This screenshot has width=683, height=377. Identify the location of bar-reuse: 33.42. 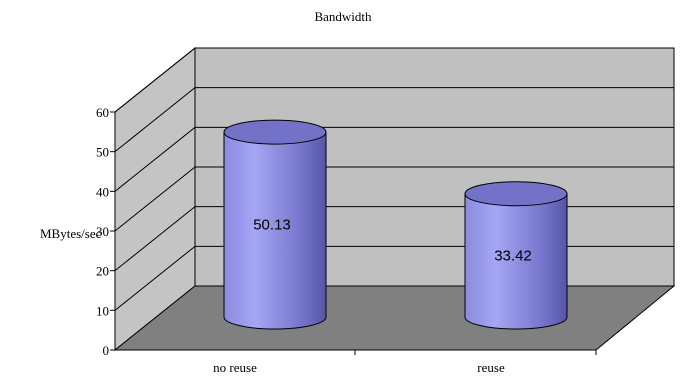
(516, 255).